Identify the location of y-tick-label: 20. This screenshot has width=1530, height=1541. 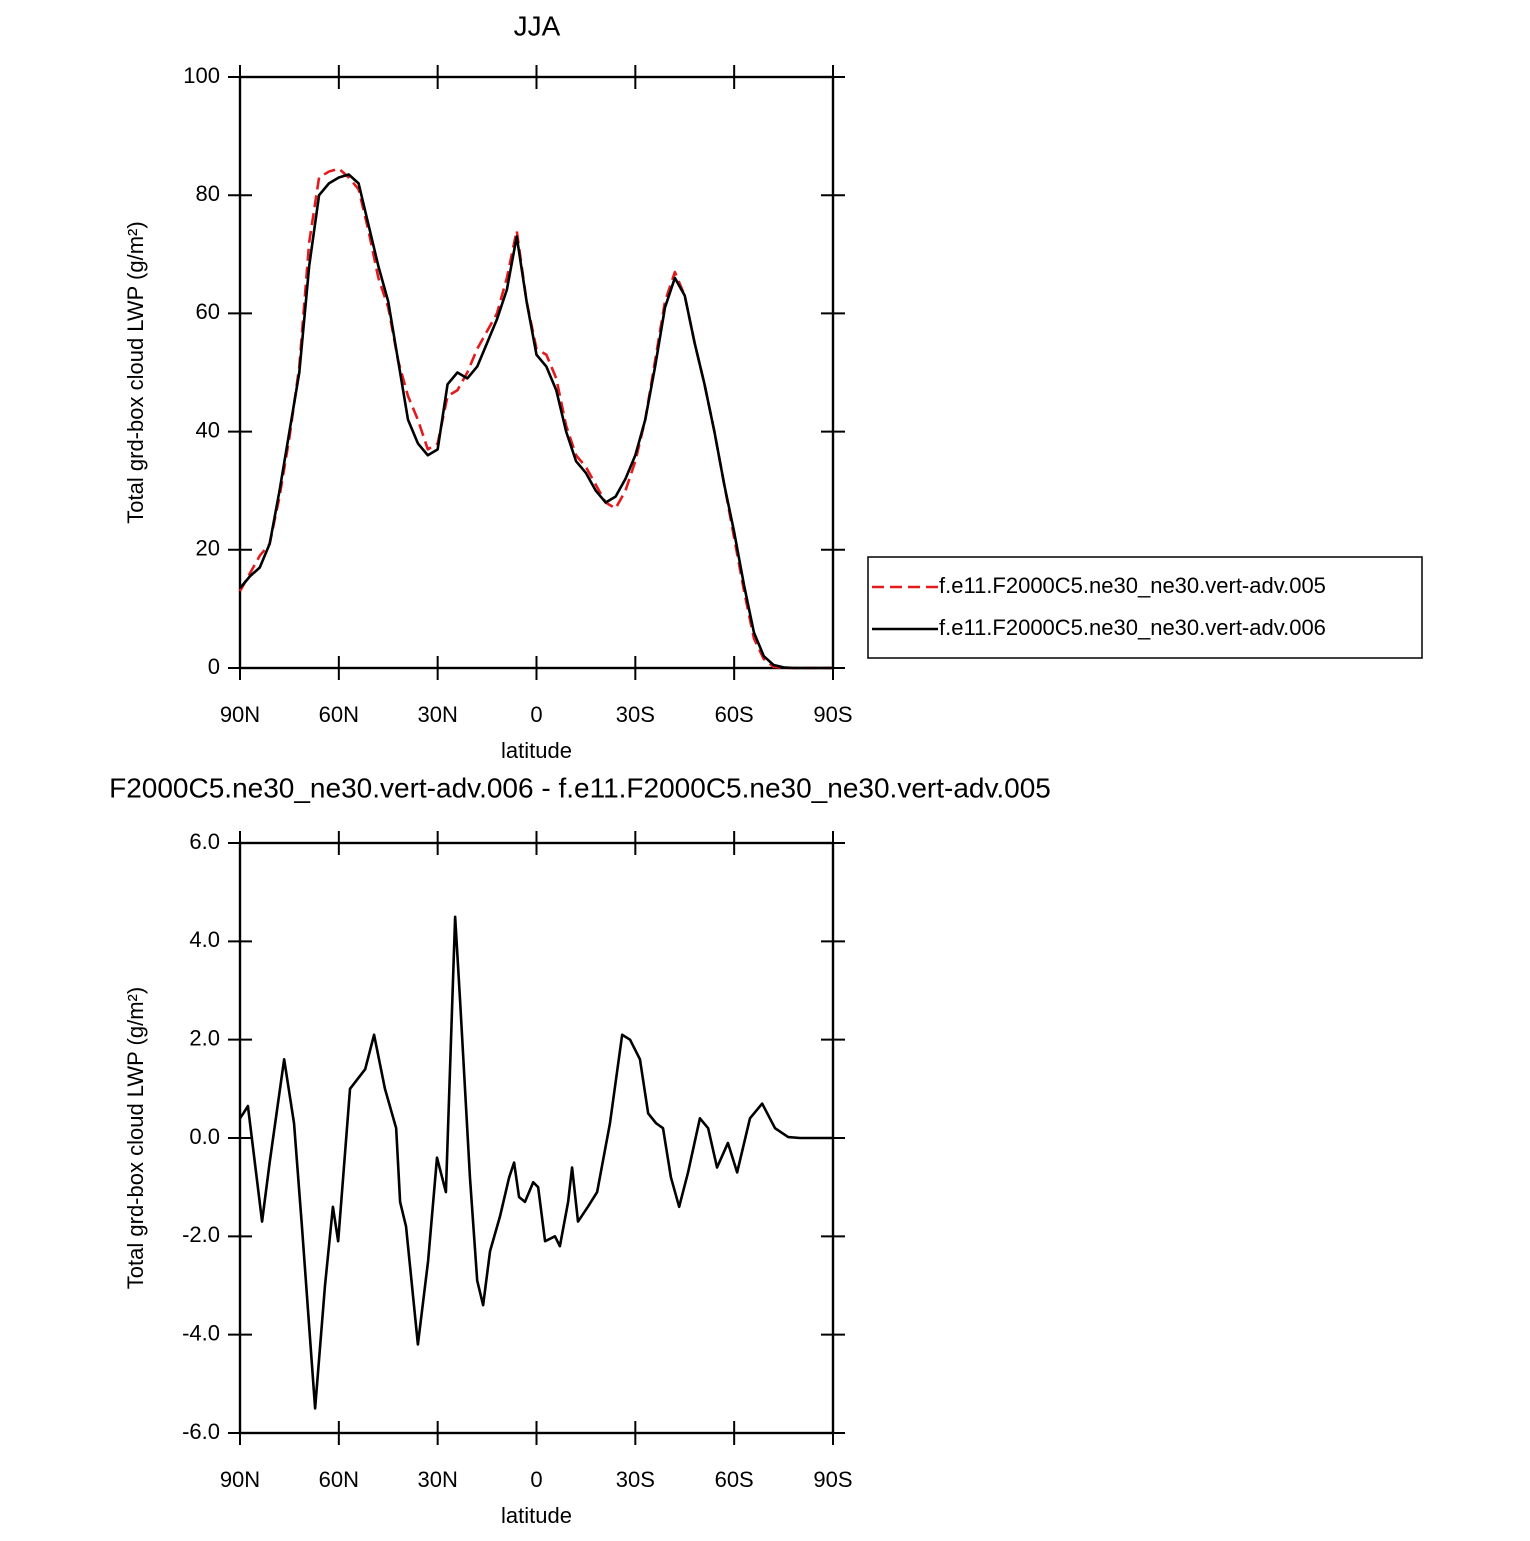
(208, 548).